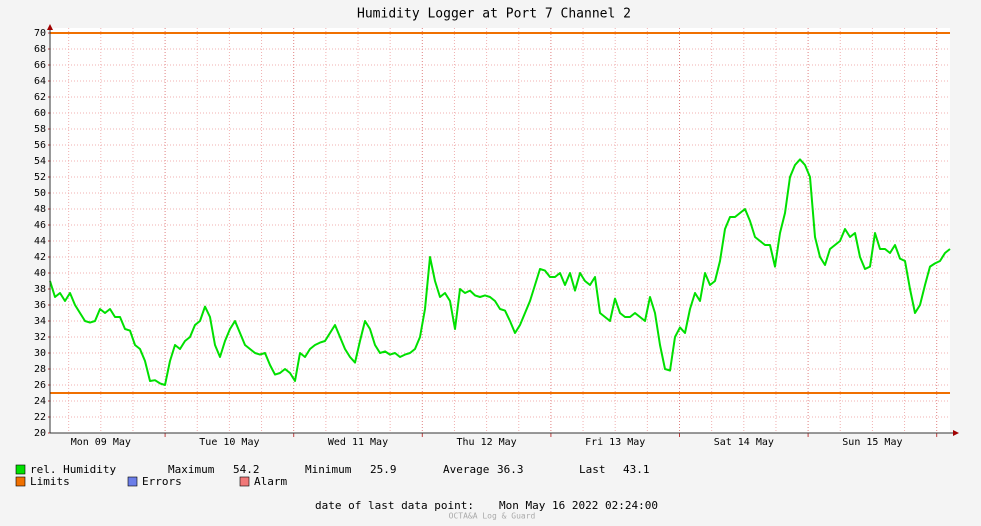 This screenshot has width=981, height=526. I want to click on chart-title: Humidity Logger at Port 7 Channel 2, so click(494, 14).